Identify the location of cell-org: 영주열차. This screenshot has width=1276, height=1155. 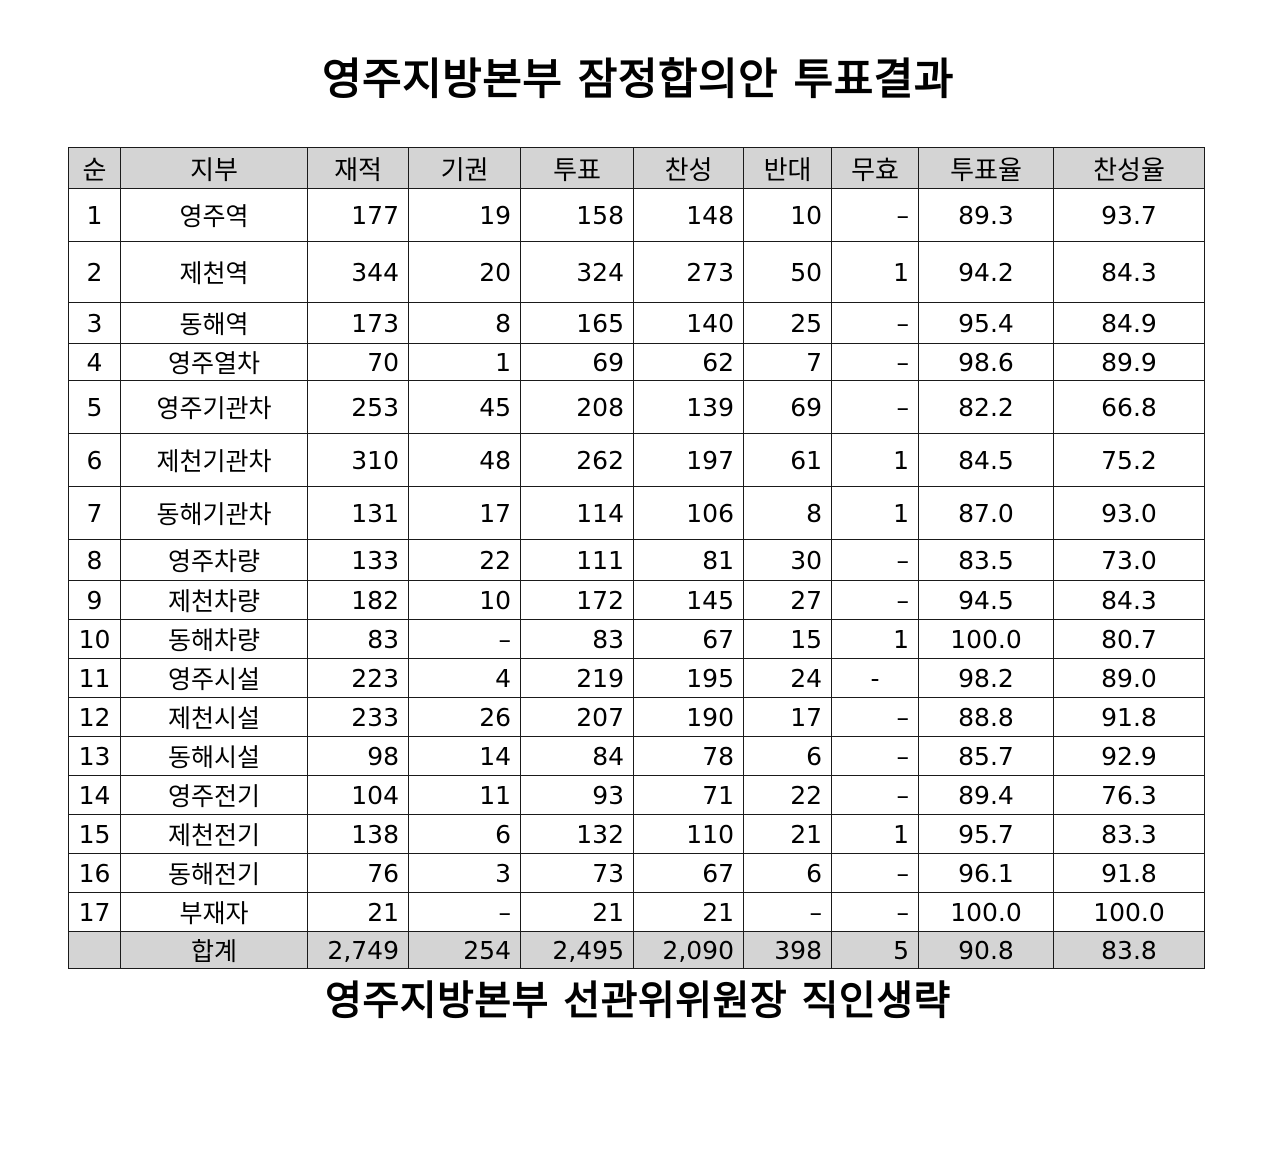
(214, 362).